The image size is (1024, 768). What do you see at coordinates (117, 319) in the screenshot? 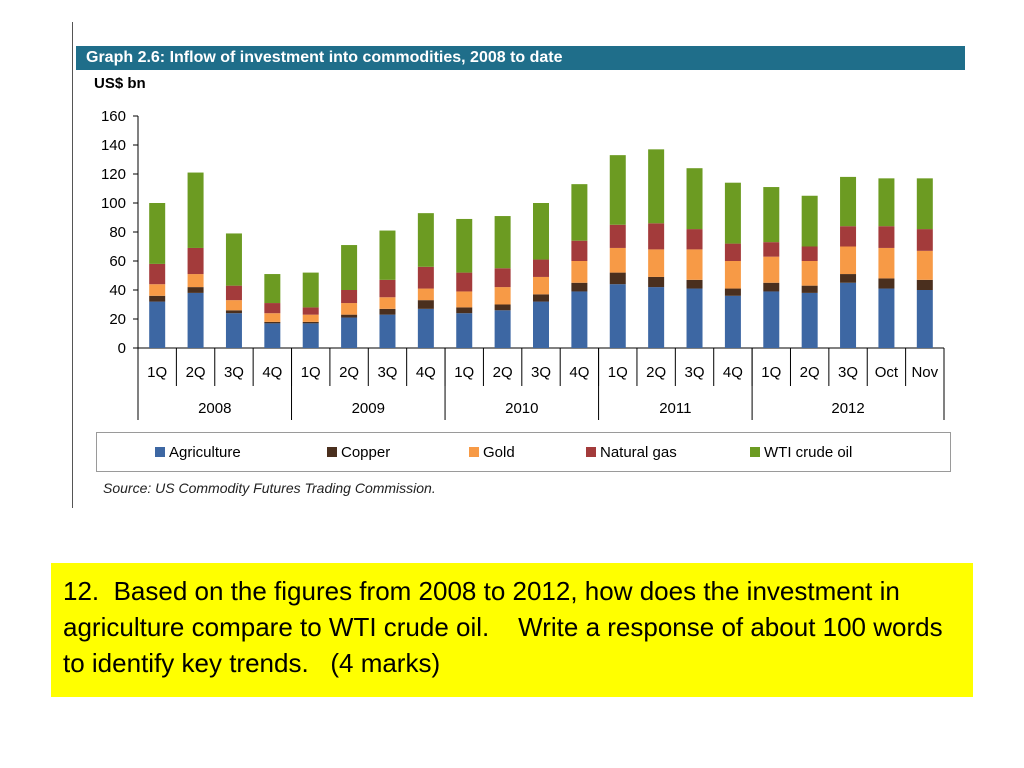
I see `y-tick-label: 20` at bounding box center [117, 319].